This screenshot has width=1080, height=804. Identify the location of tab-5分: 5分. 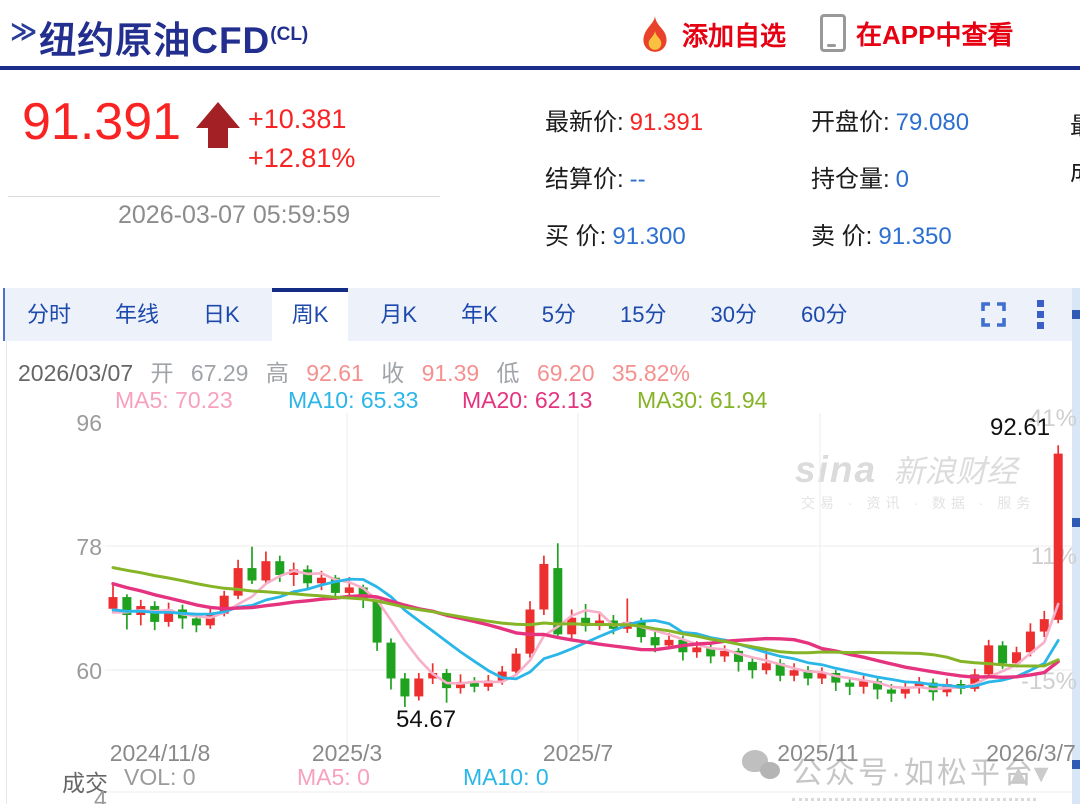
(559, 314).